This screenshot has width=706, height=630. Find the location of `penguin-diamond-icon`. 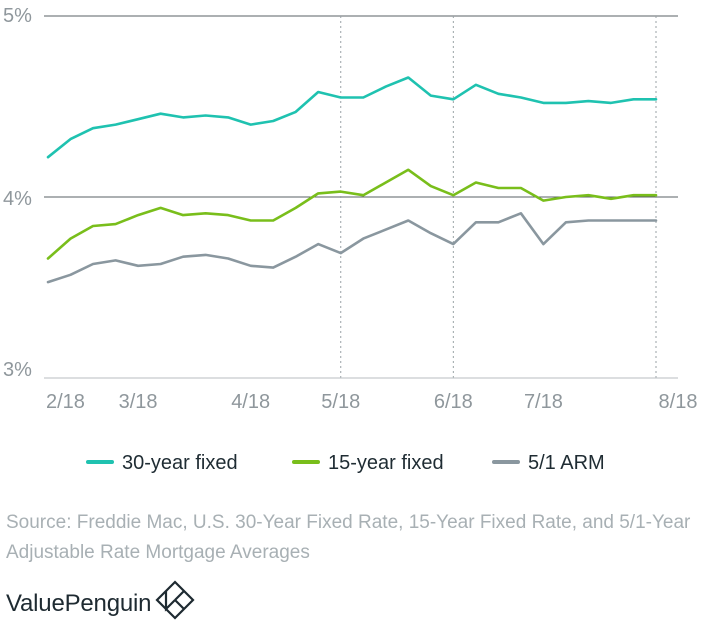

penguin-diamond-icon is located at coordinates (175, 600).